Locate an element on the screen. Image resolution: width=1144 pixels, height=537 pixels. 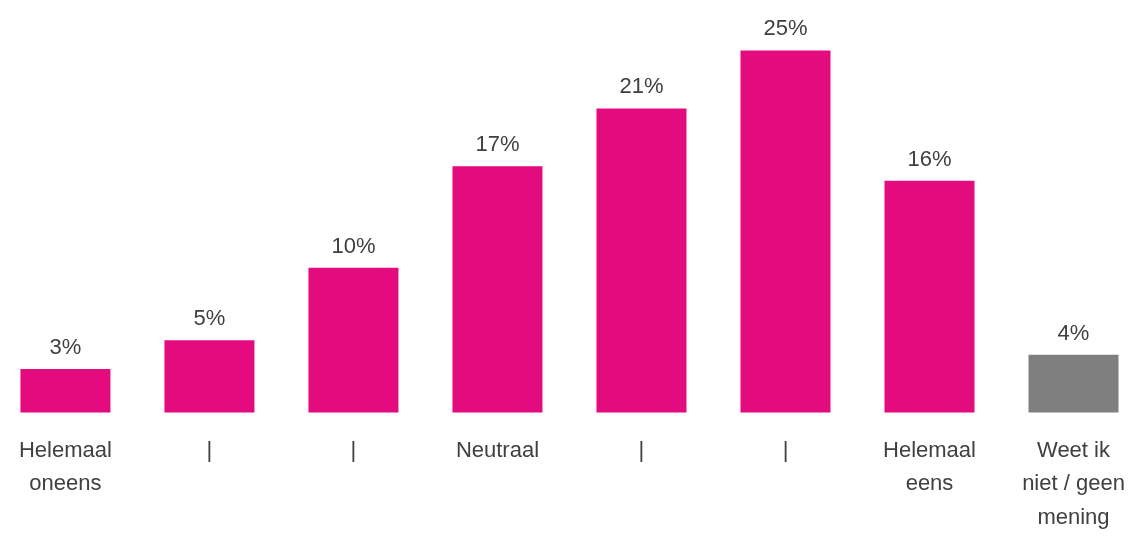
data-label: 17% is located at coordinates (497, 144).